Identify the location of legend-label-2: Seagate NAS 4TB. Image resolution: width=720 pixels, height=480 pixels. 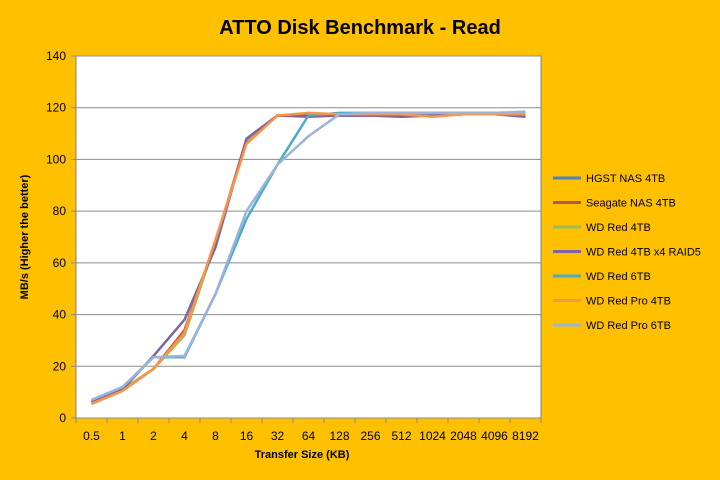
(631, 204).